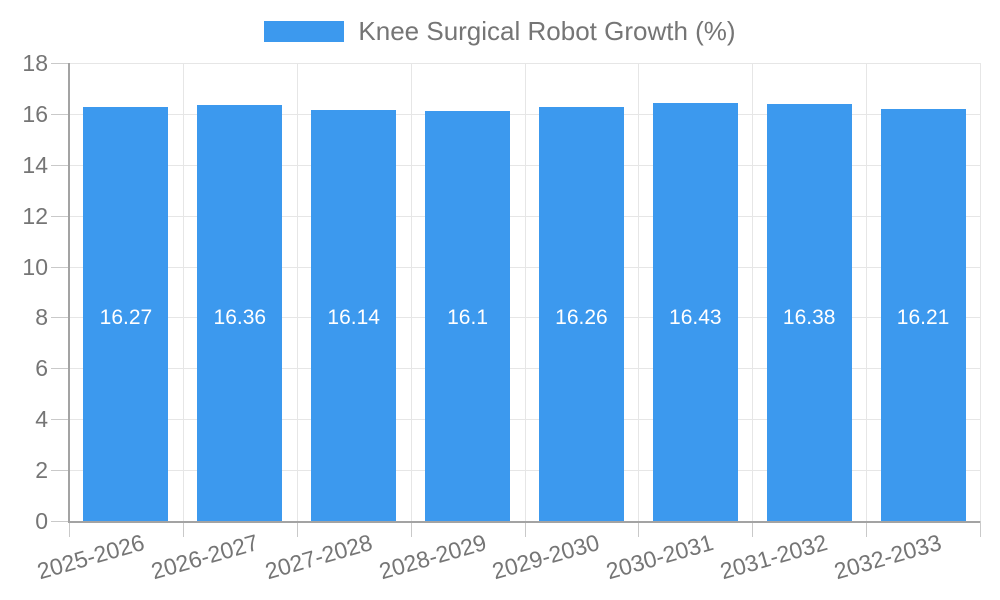 The height and width of the screenshot is (600, 1000). Describe the element at coordinates (41, 317) in the screenshot. I see `y-tick-label: 8` at that location.